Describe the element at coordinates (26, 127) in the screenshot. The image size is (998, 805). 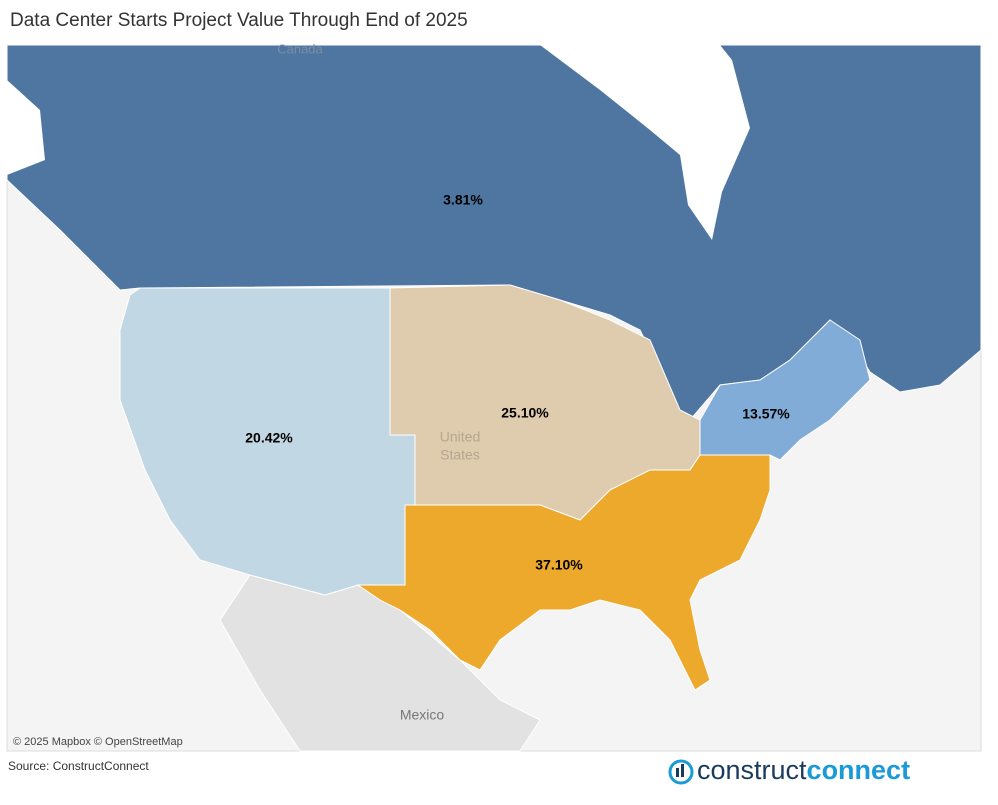
I see `pacific-coast` at that location.